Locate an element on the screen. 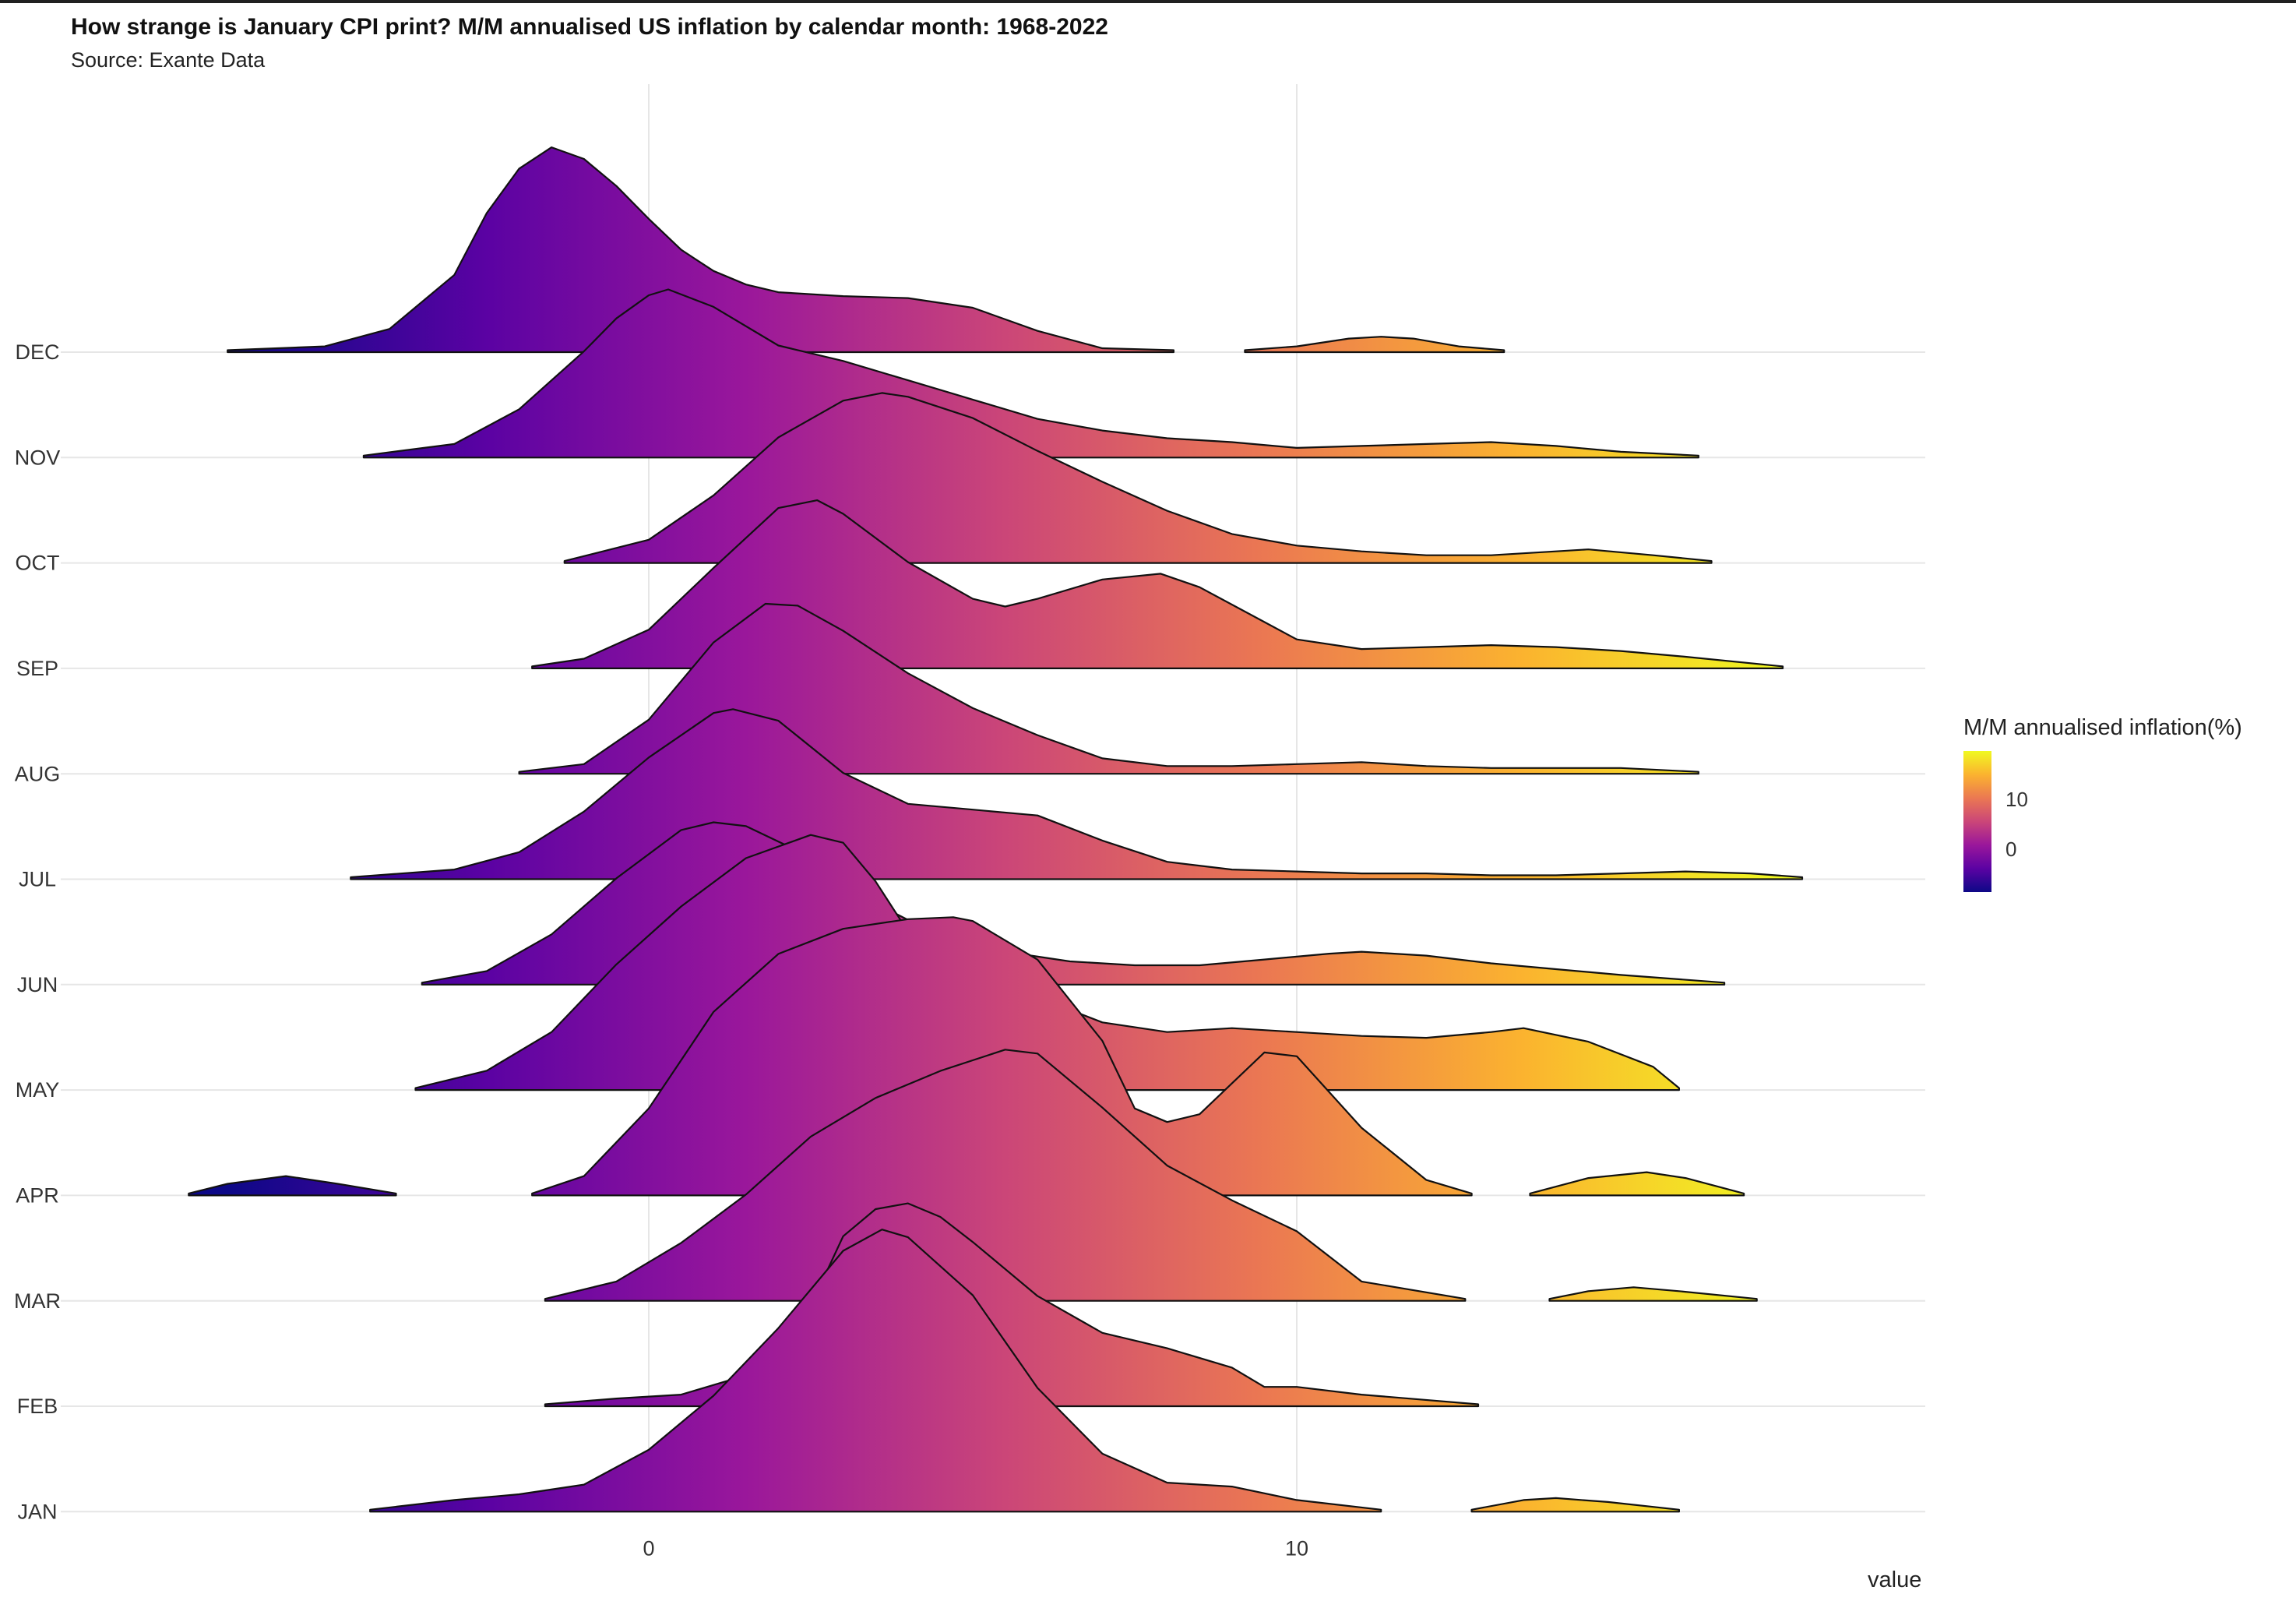 The image size is (2296, 1601). y-tick-label-may: MAY is located at coordinates (38, 1090).